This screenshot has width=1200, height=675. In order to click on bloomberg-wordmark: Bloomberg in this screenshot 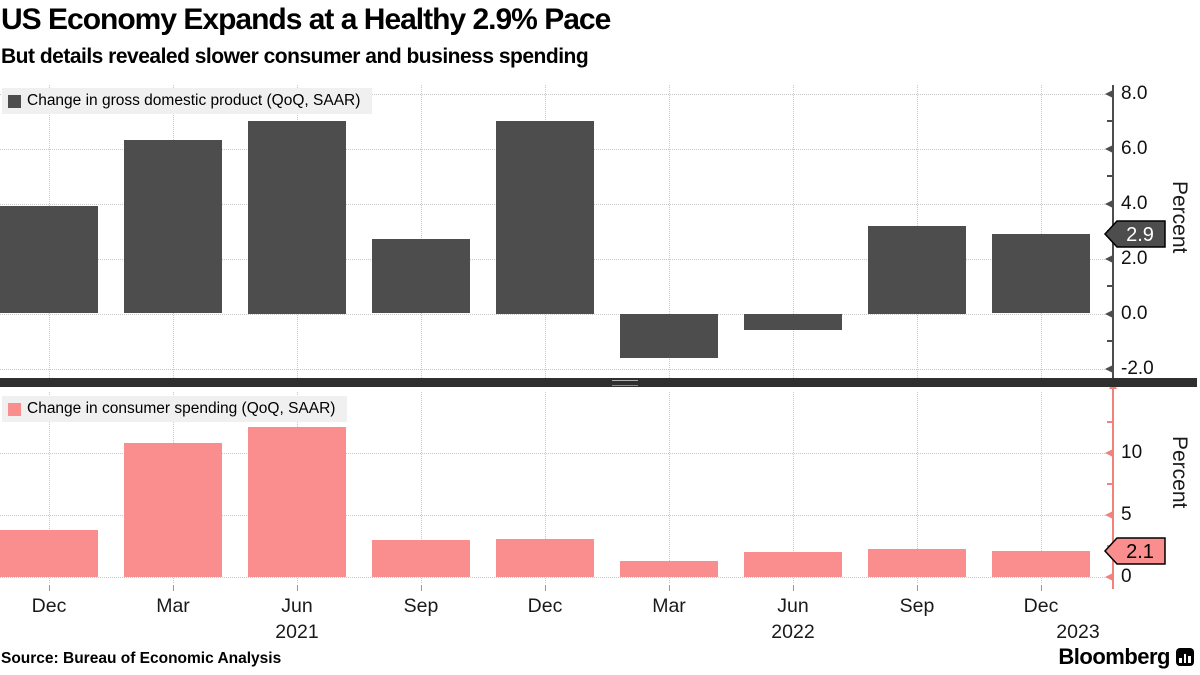, I will do `click(1114, 656)`.